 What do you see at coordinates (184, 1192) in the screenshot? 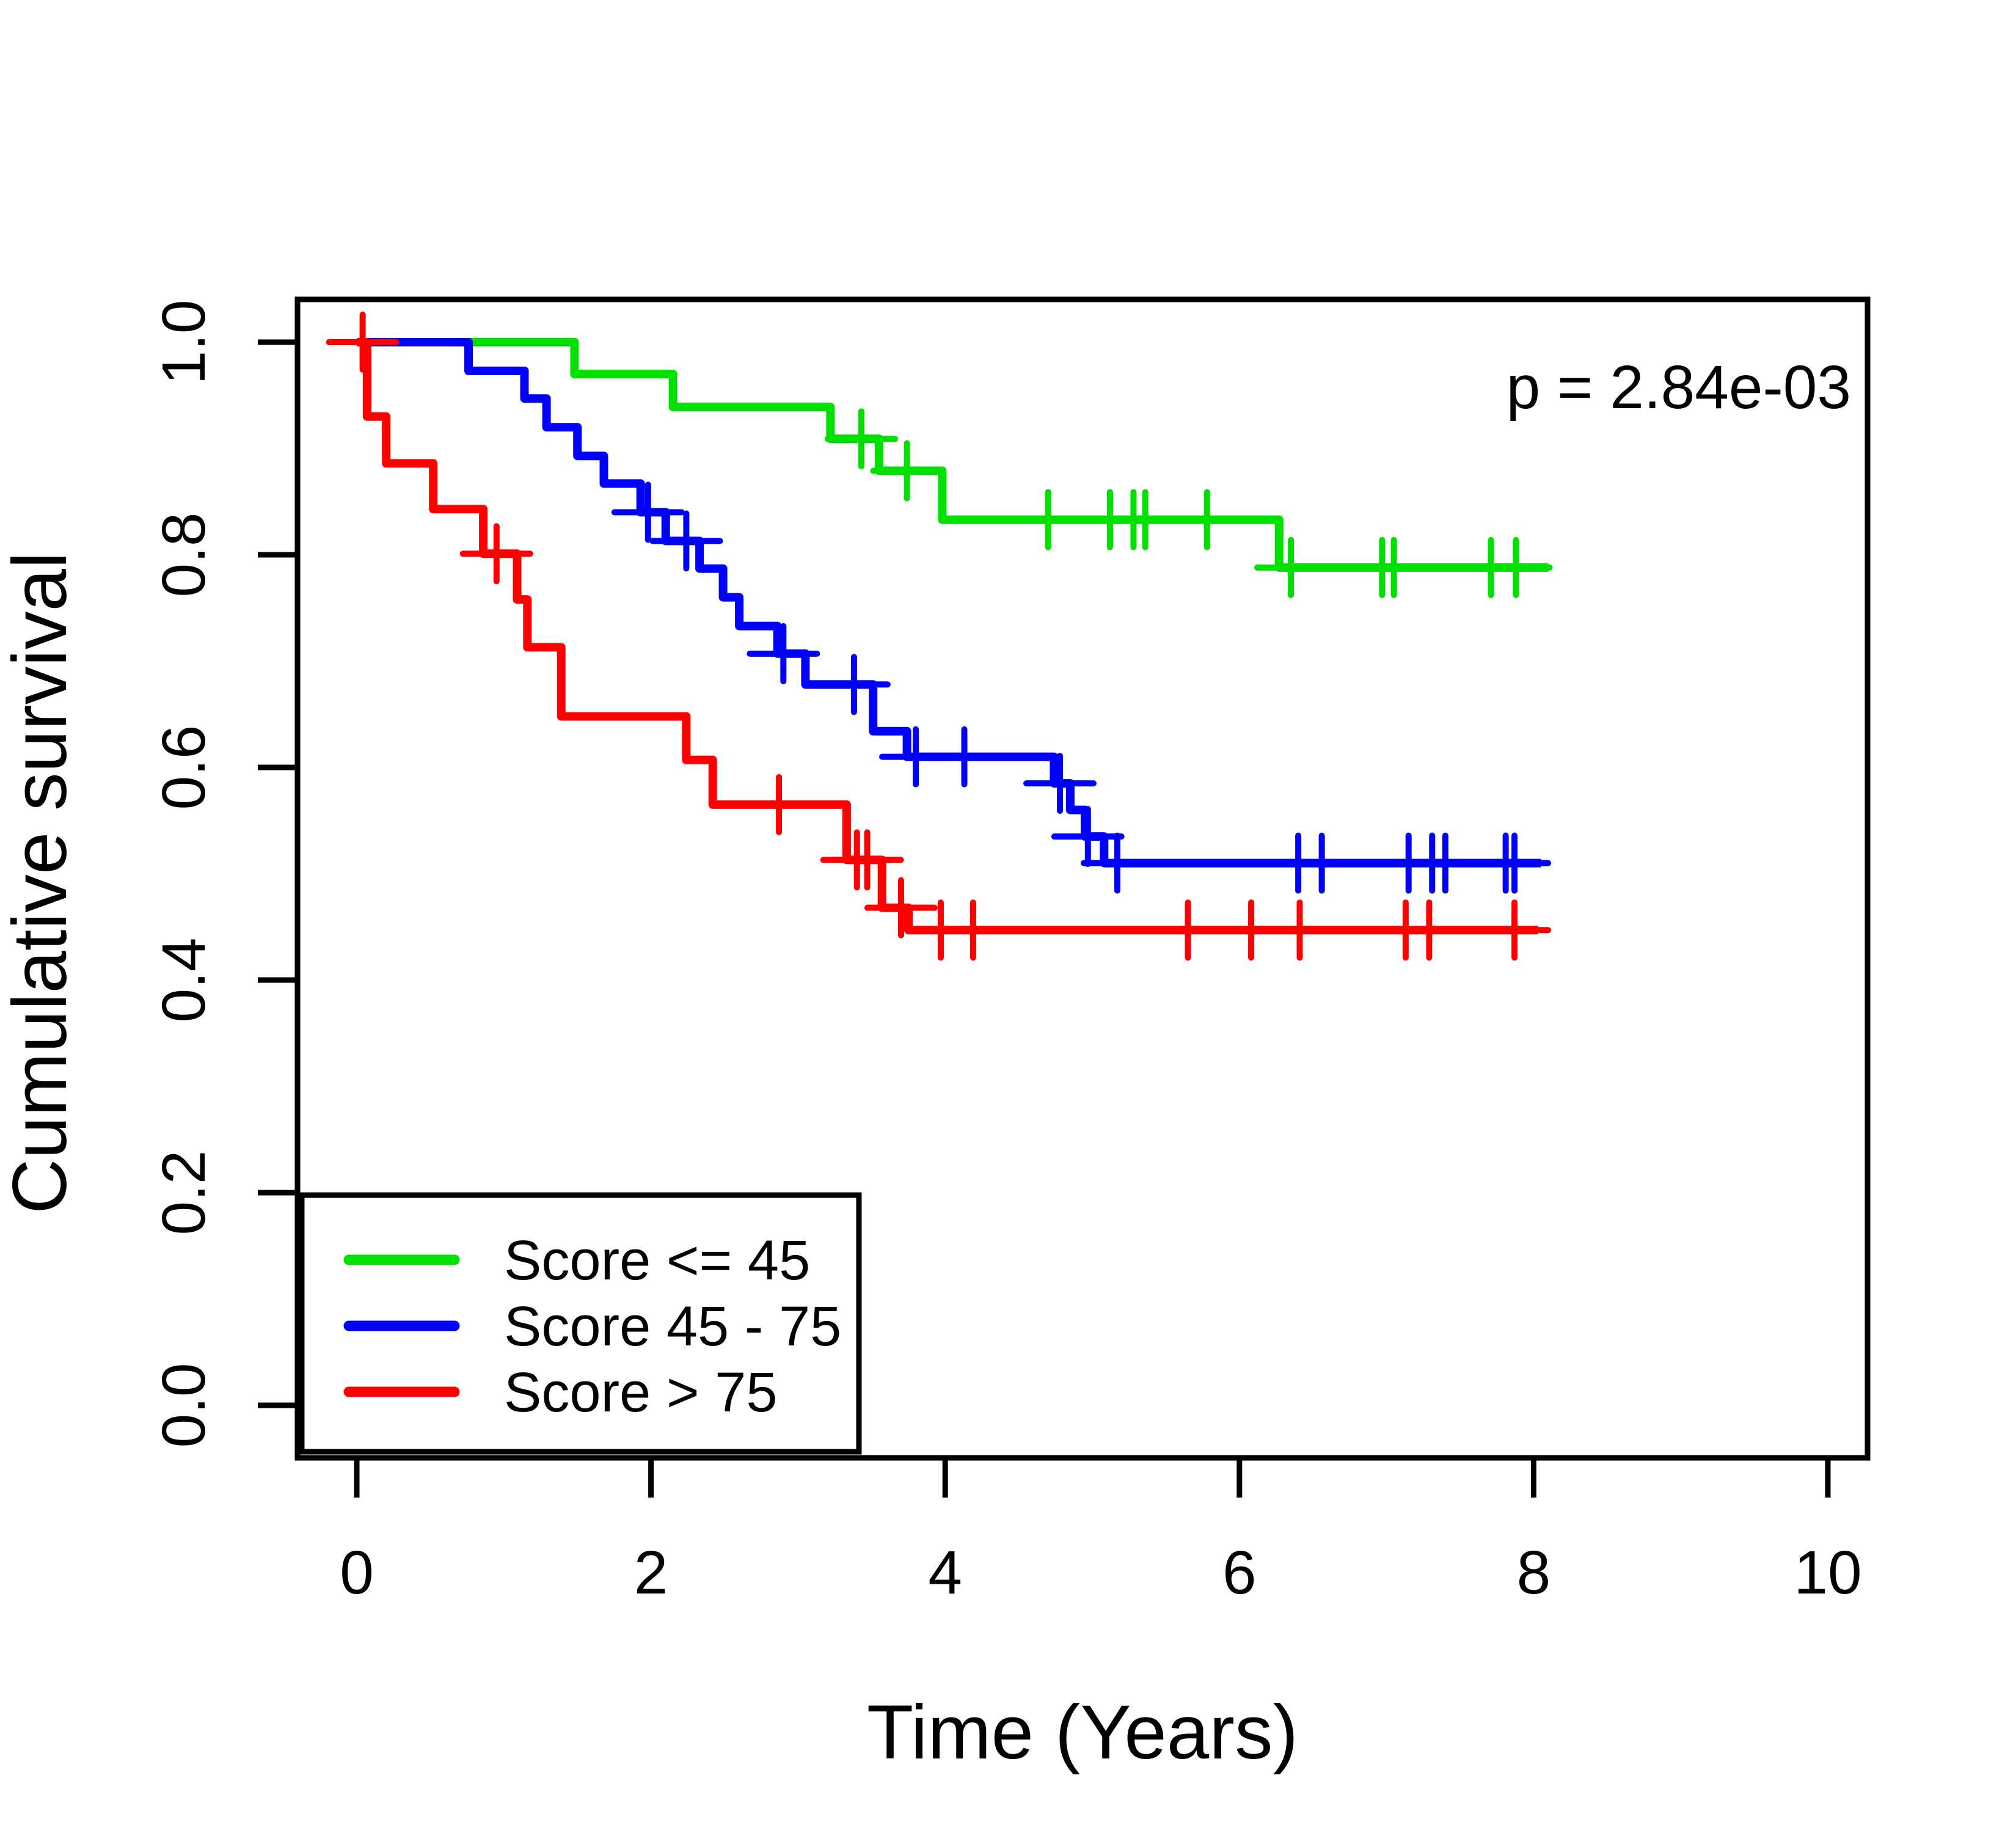
I see `y-axis-tick-label: 0.2` at bounding box center [184, 1192].